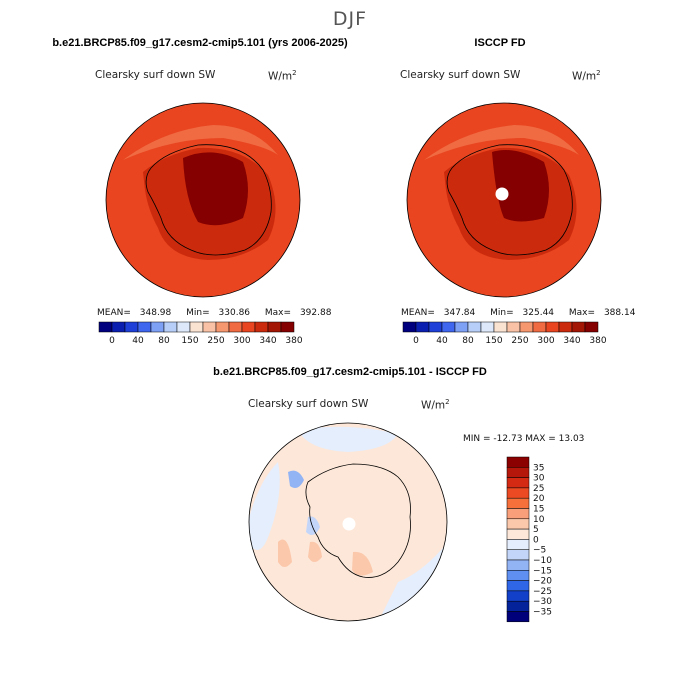 This screenshot has height=700, width=700. What do you see at coordinates (536, 540) in the screenshot?
I see `panel-3-colorbar-tick-label: 0` at bounding box center [536, 540].